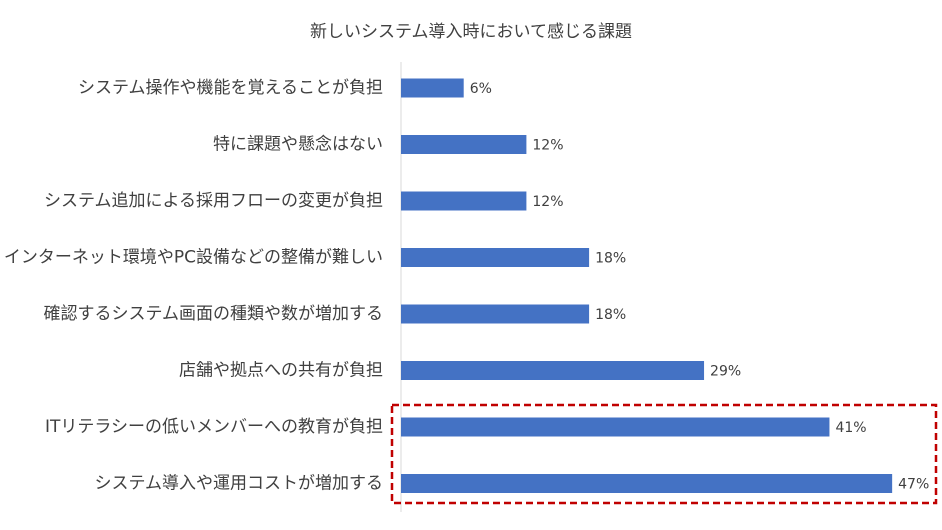 The height and width of the screenshot is (530, 942). What do you see at coordinates (664, 454) in the screenshot?
I see `highlight-box` at bounding box center [664, 454].